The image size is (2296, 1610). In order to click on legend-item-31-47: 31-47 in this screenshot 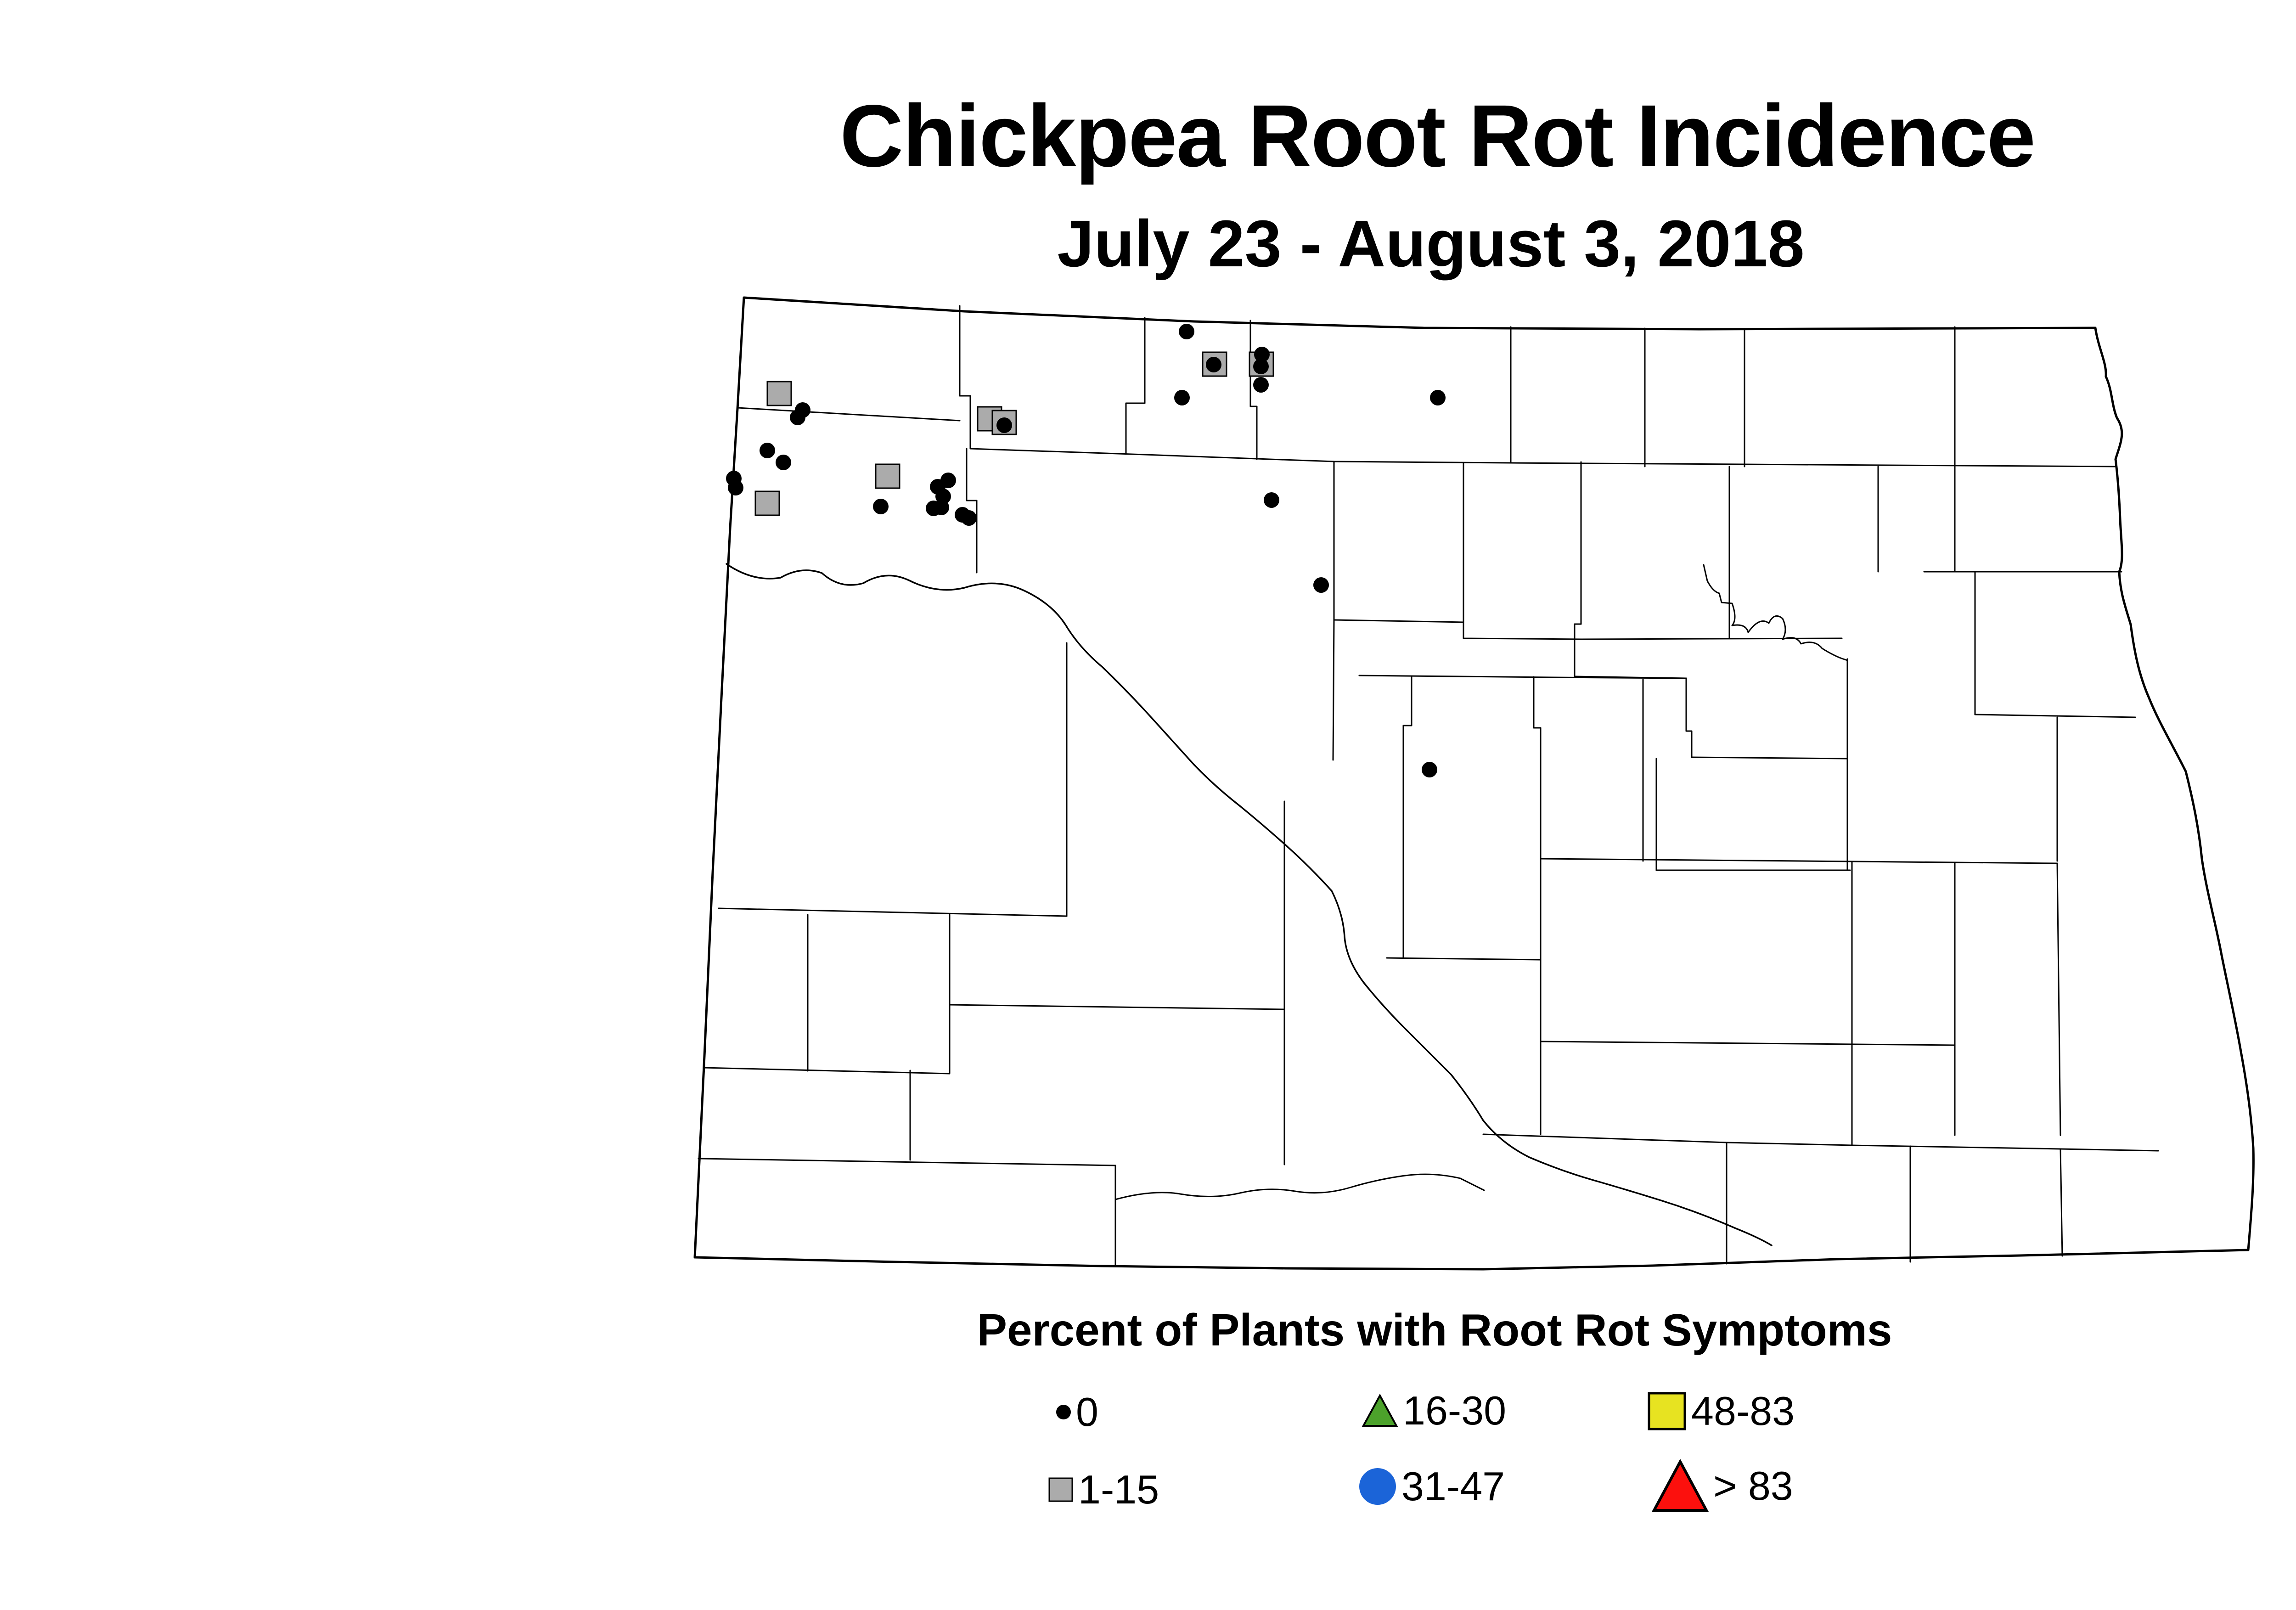, I will do `click(1431, 1487)`.